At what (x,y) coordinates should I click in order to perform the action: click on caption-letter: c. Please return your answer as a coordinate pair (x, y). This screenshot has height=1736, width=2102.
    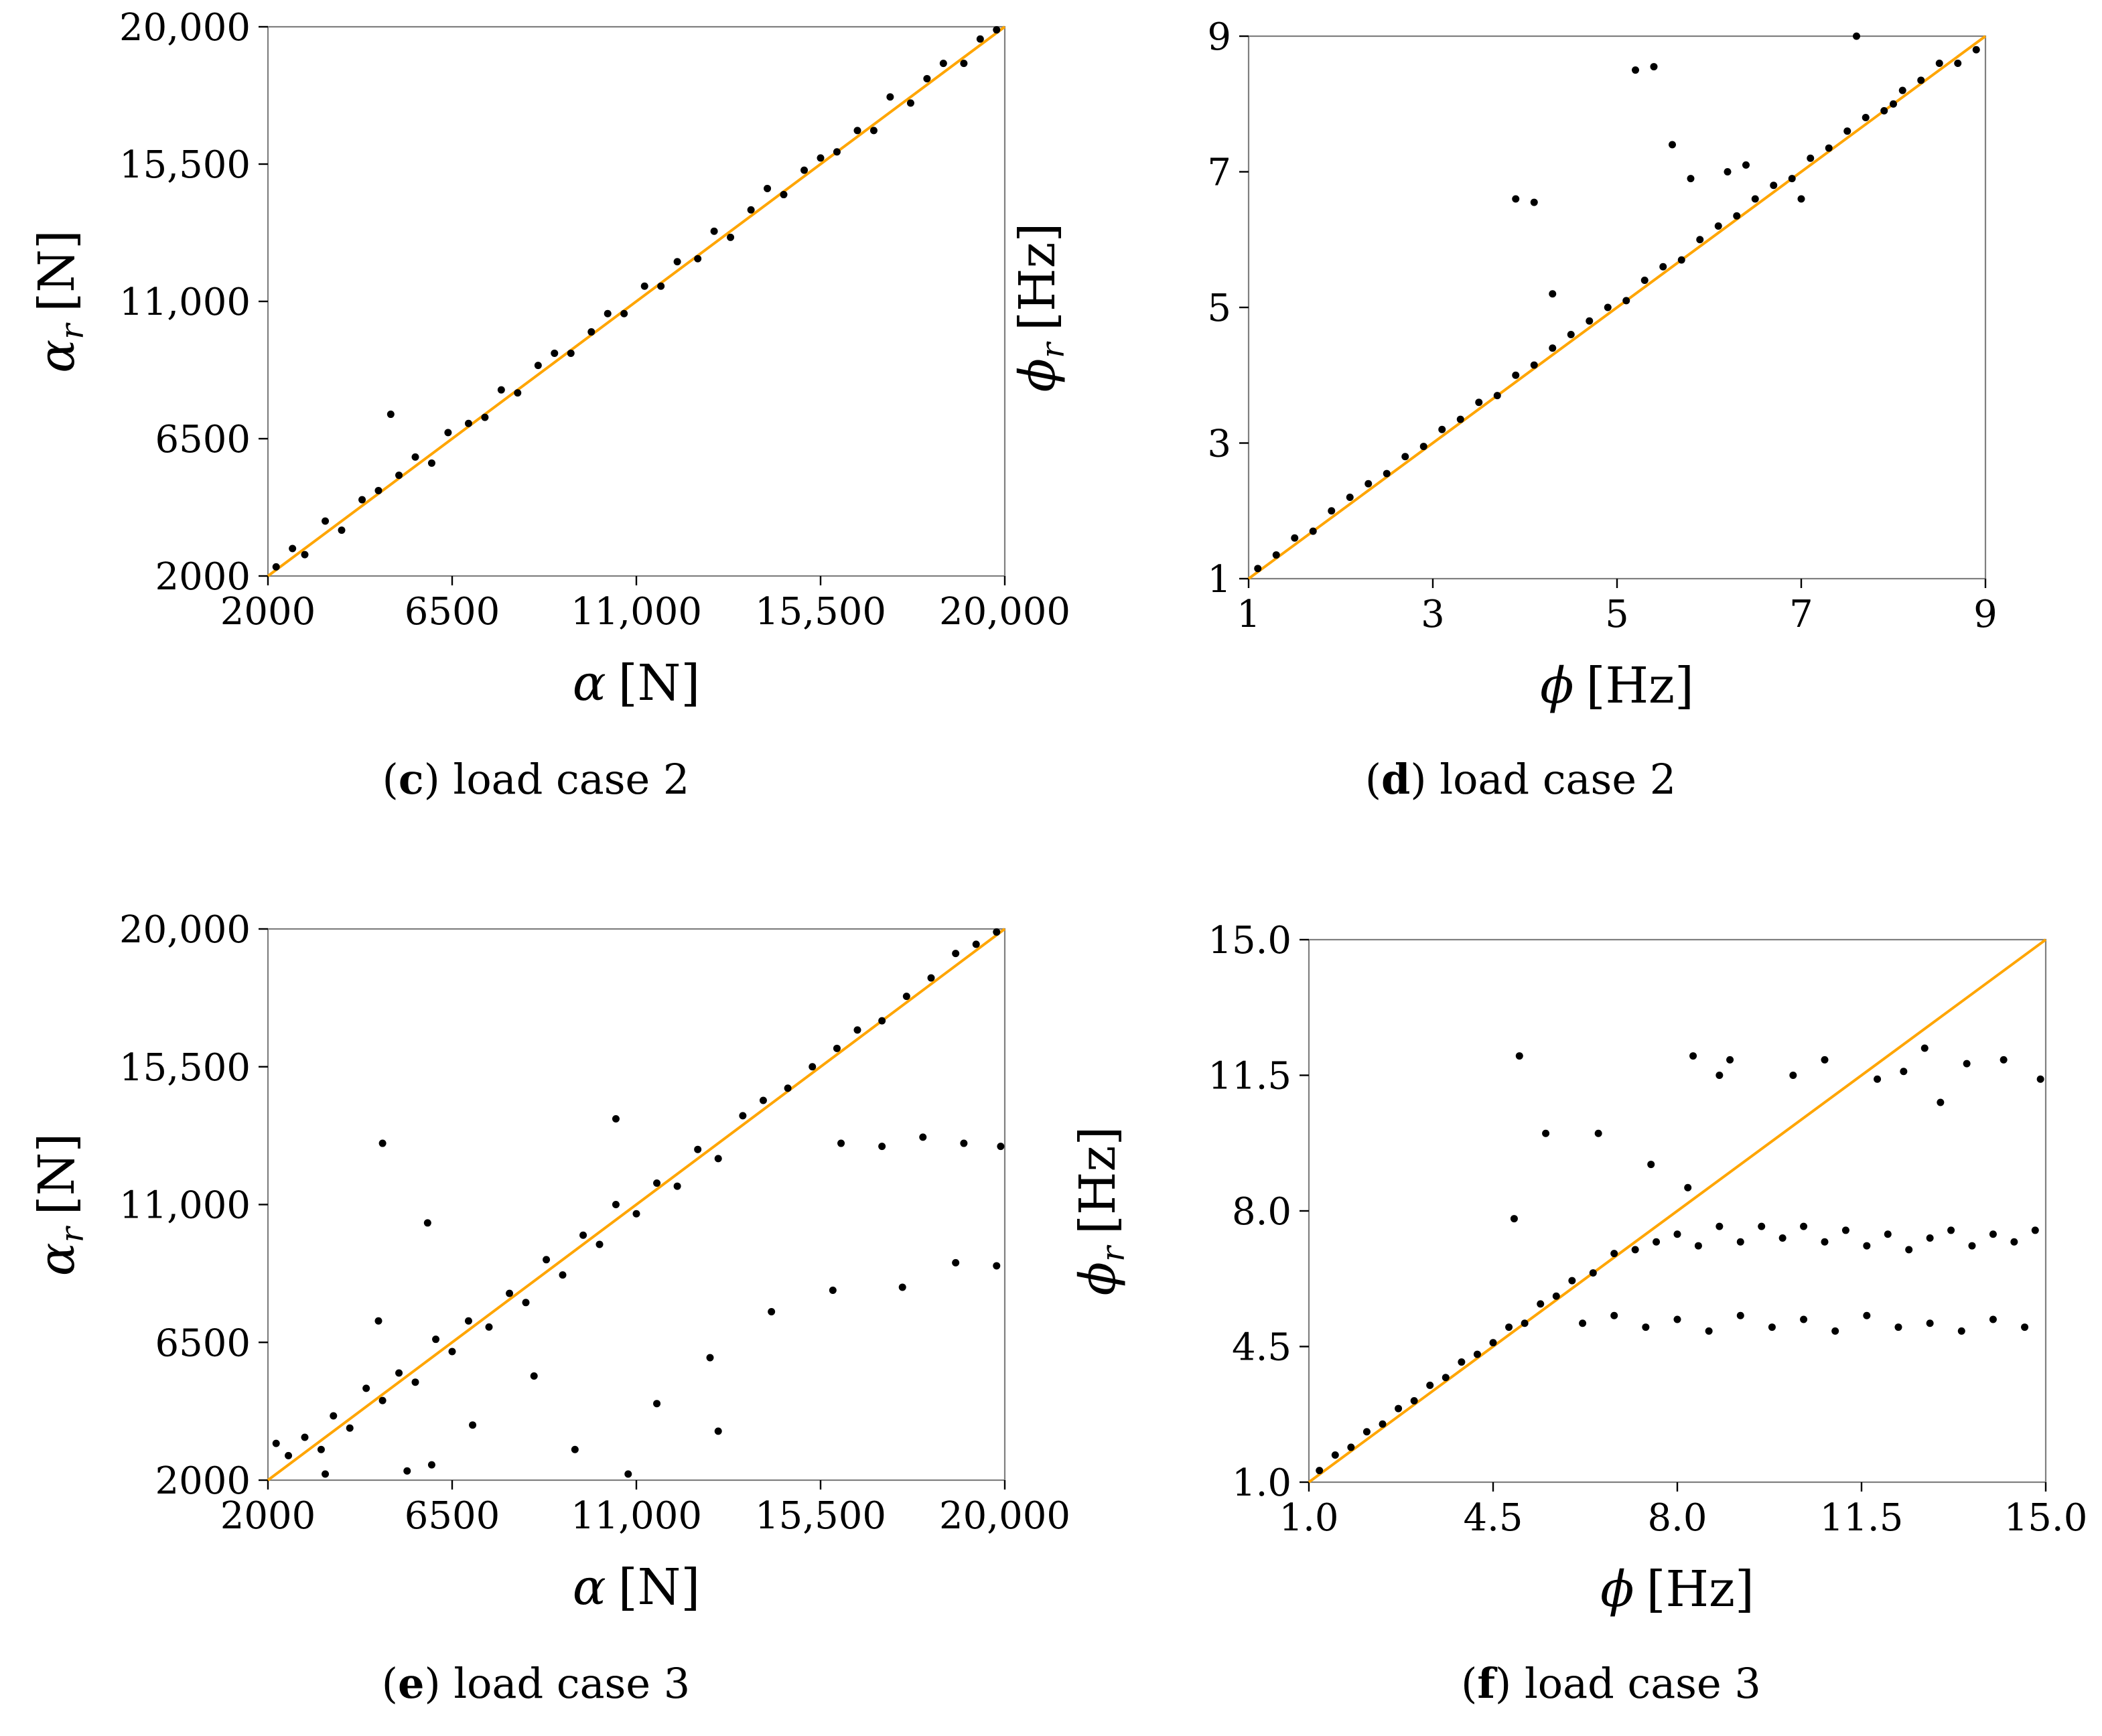
    Looking at the image, I should click on (412, 779).